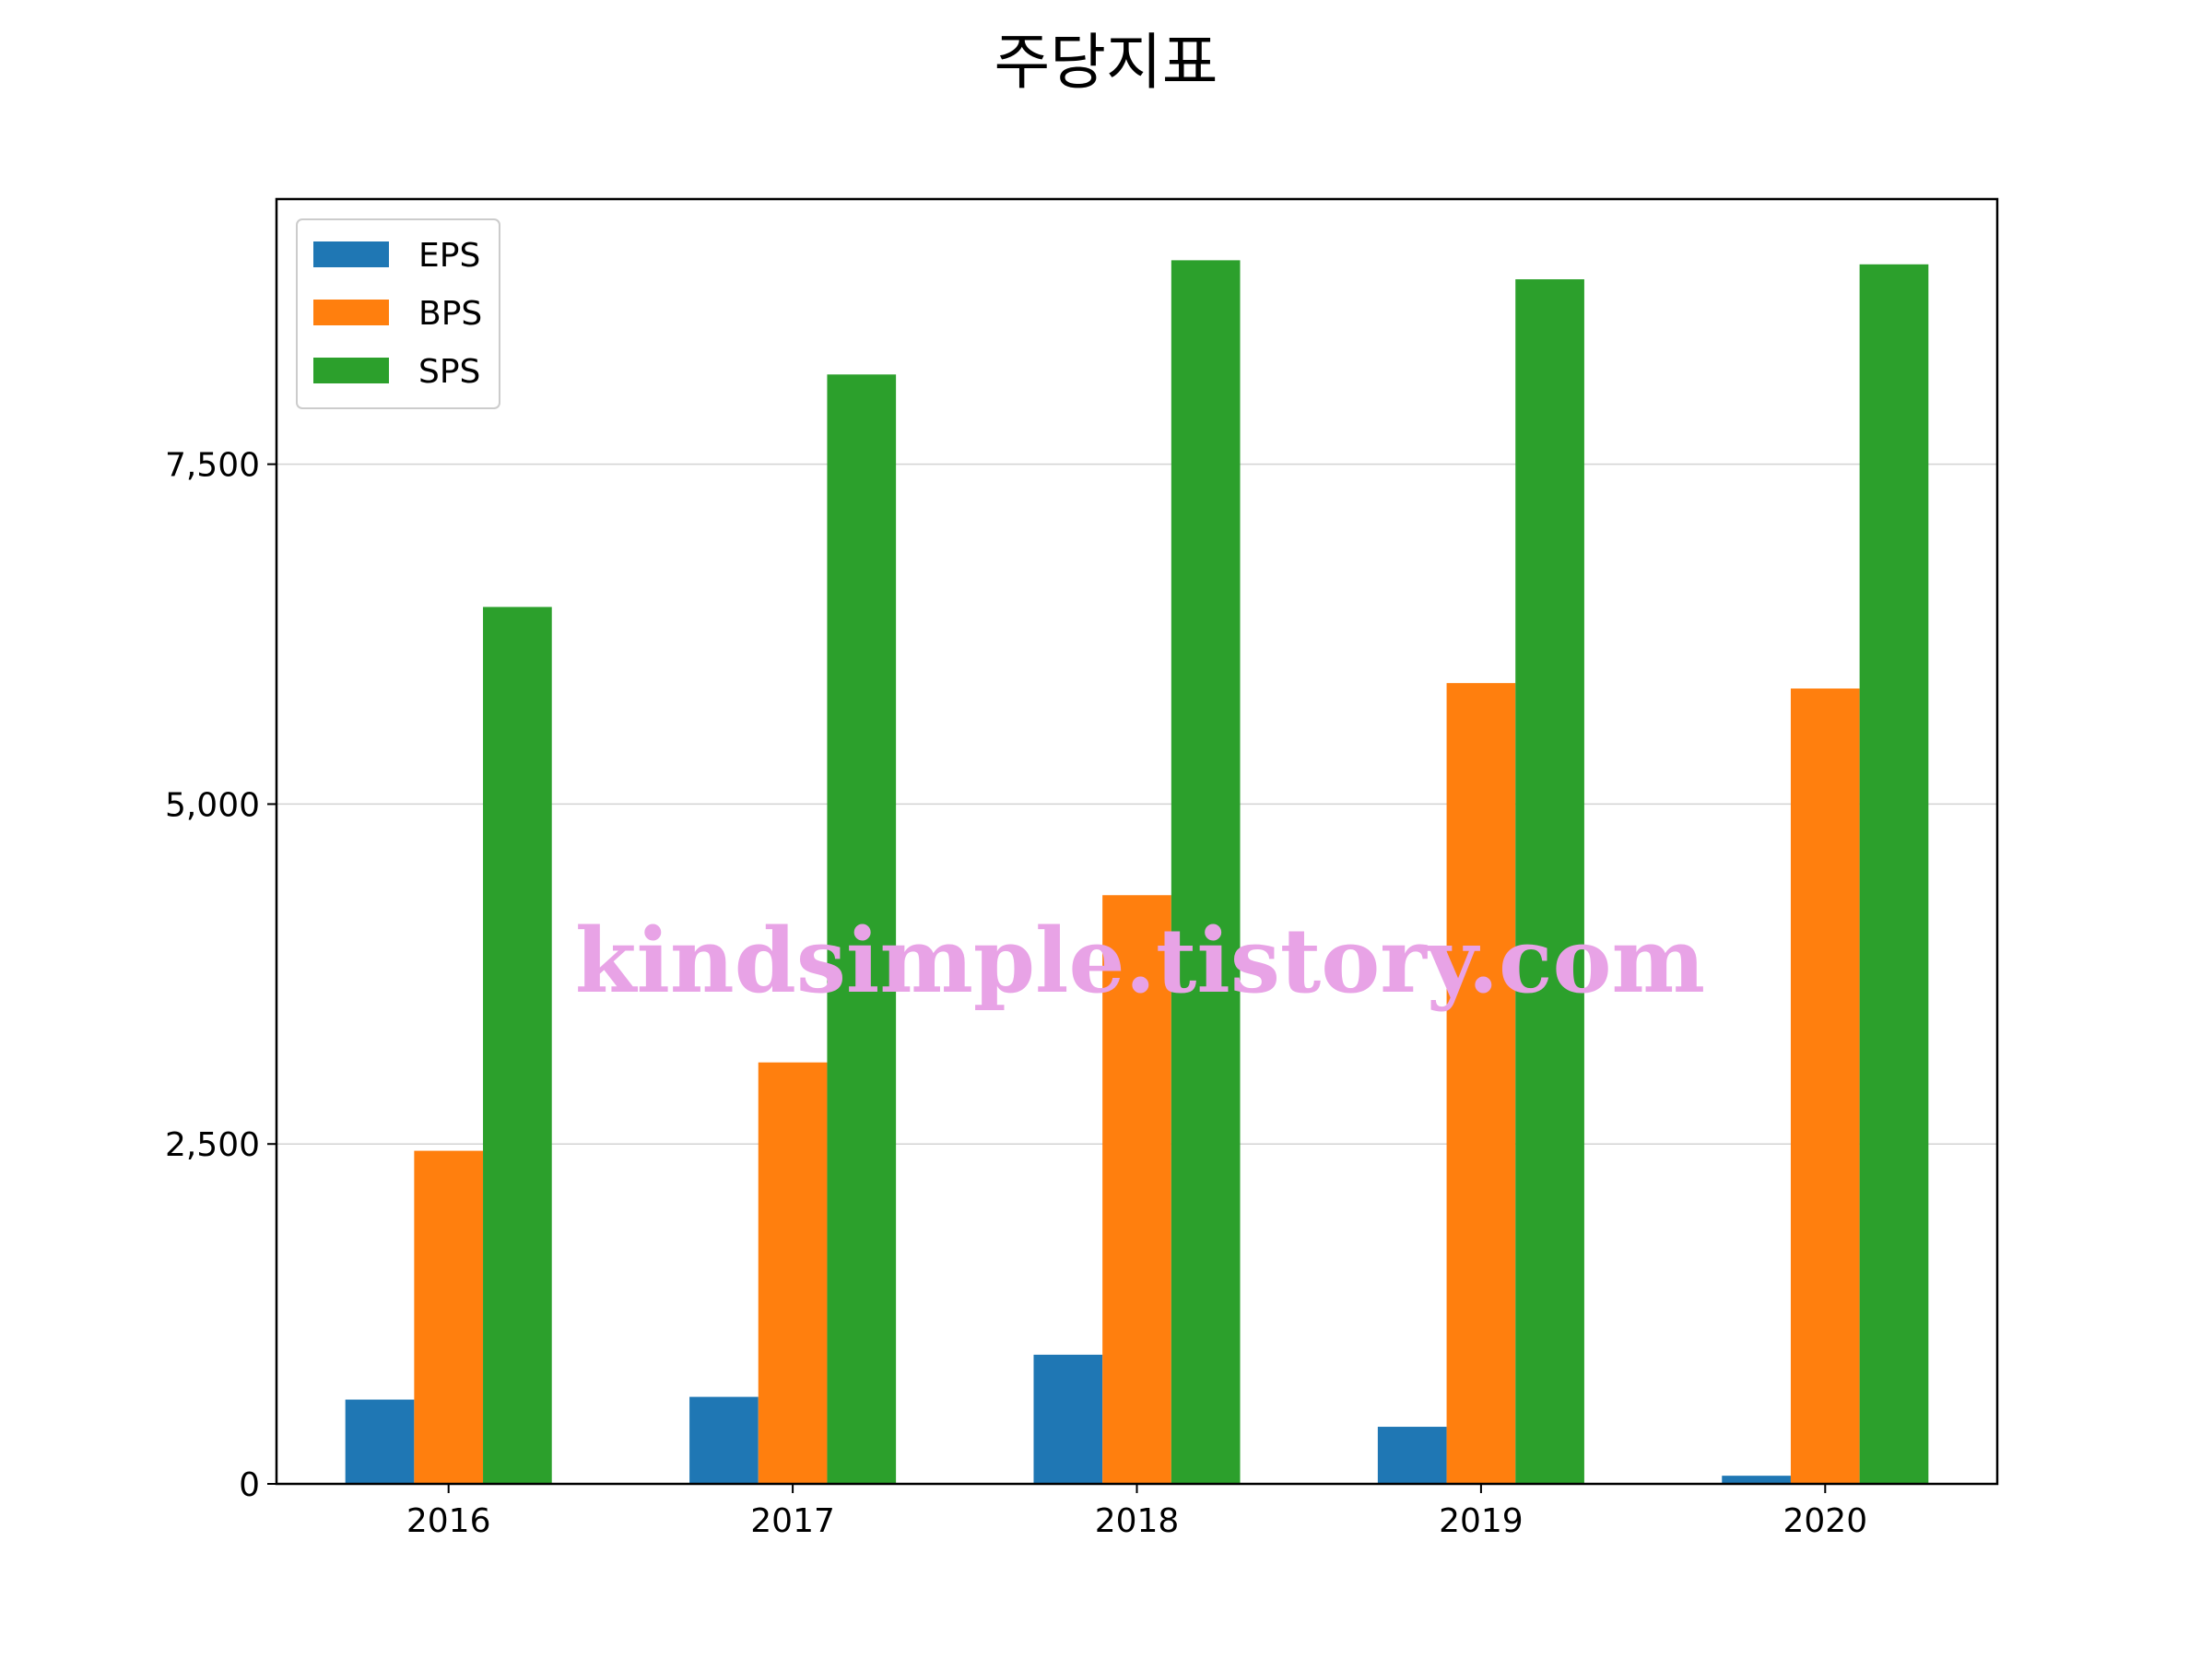  What do you see at coordinates (1136, 1189) in the screenshot?
I see `bar-bps-2018` at bounding box center [1136, 1189].